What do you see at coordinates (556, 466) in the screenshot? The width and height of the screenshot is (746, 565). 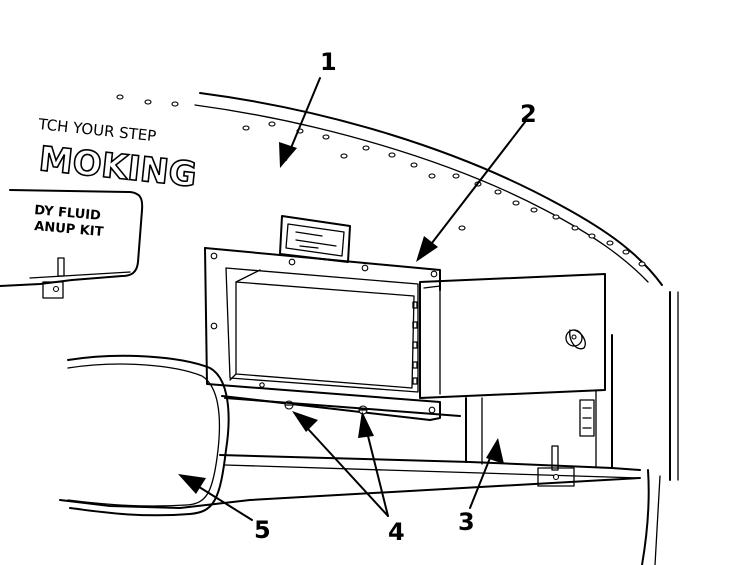 I see `lower-panel-latch-icon` at bounding box center [556, 466].